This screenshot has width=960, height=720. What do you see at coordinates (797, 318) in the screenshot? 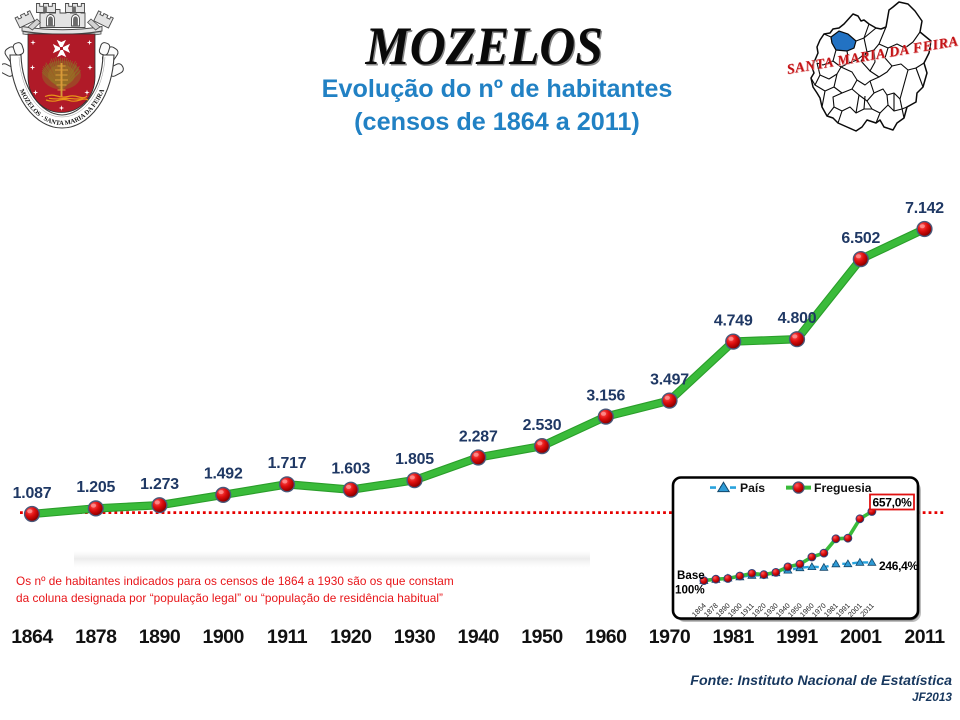
I see `svg-text: 4.800` at bounding box center [797, 318].